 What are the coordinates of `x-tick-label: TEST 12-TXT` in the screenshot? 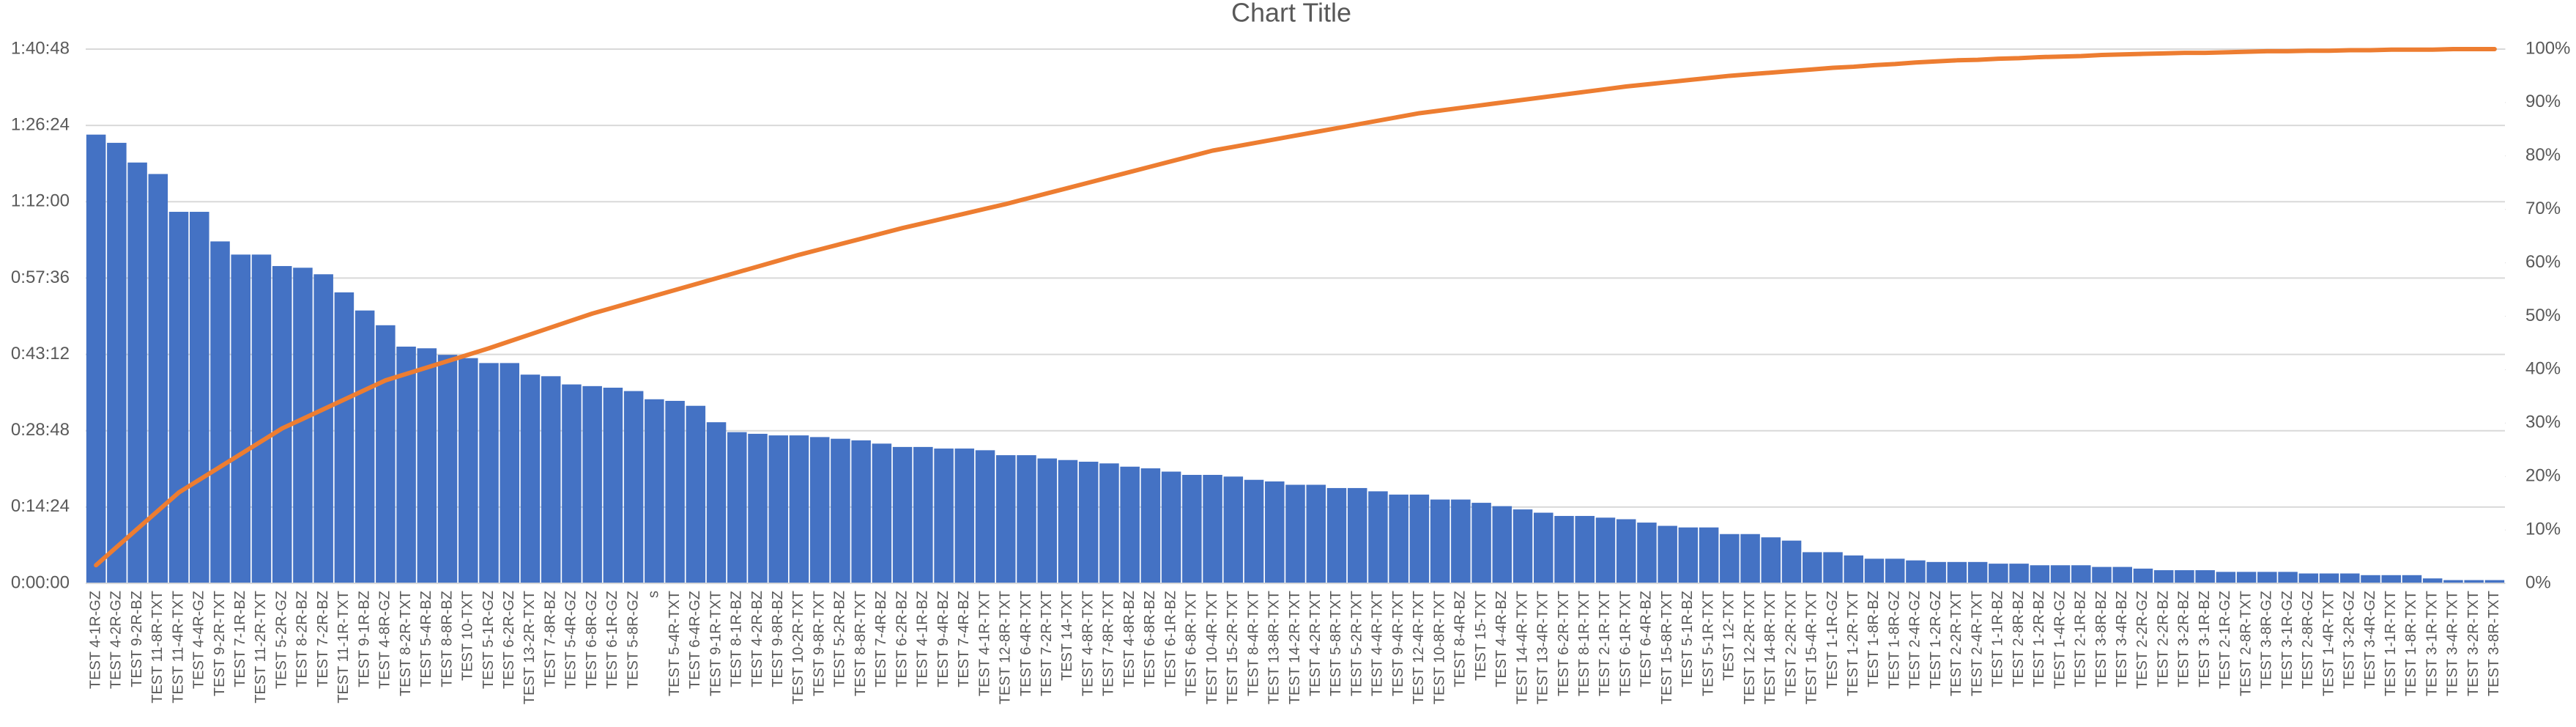 It's located at (1729, 636).